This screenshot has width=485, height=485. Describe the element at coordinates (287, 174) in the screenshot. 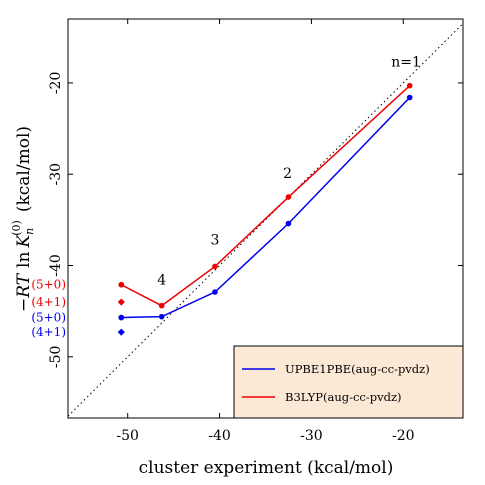

I see `annotation-1: 2` at that location.